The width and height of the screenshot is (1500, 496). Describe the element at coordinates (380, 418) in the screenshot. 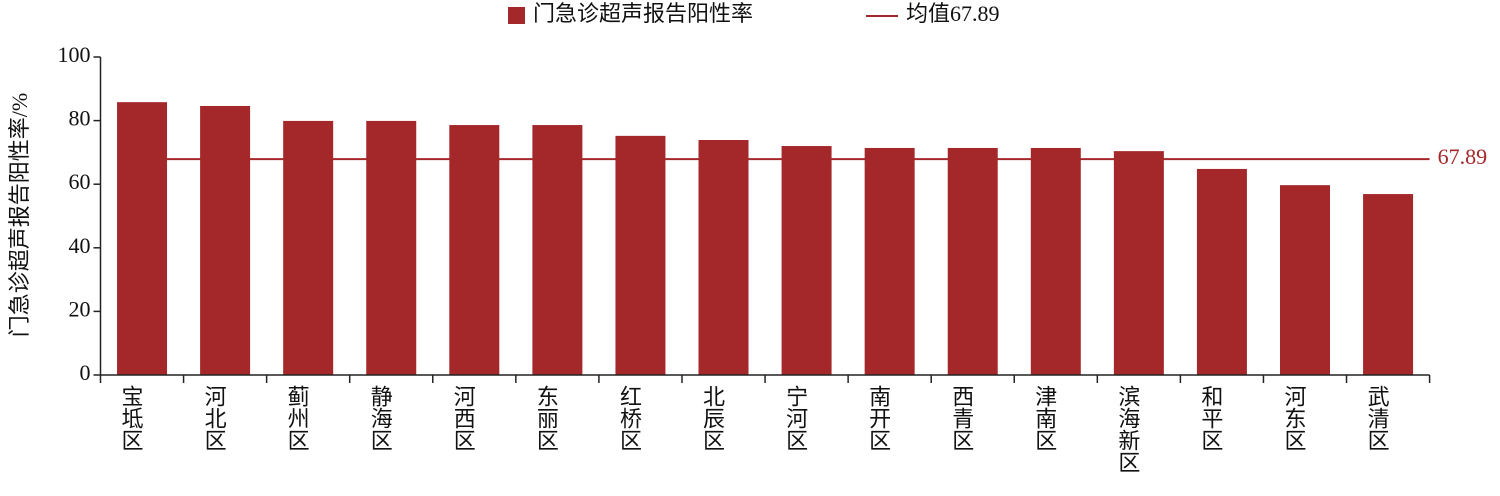

I see `x-tick-label: 静海区` at that location.